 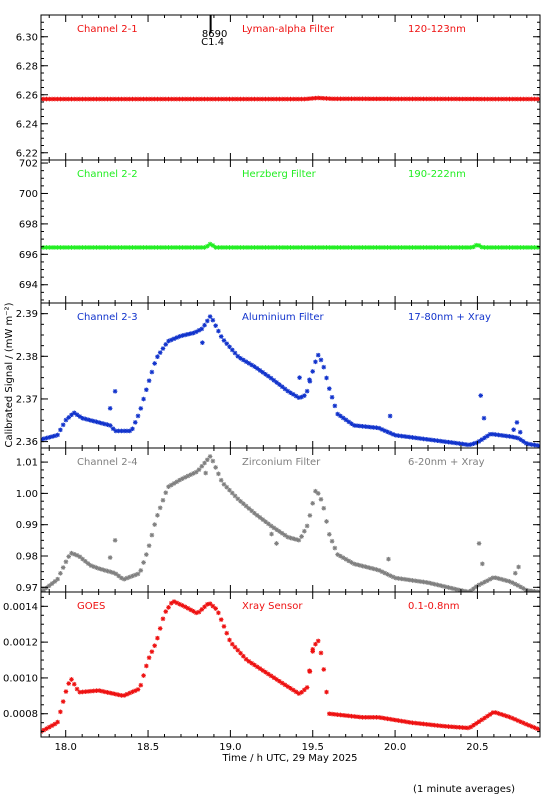 What do you see at coordinates (27, 153) in the screenshot?
I see `y-tick-label: 6.22` at bounding box center [27, 153].